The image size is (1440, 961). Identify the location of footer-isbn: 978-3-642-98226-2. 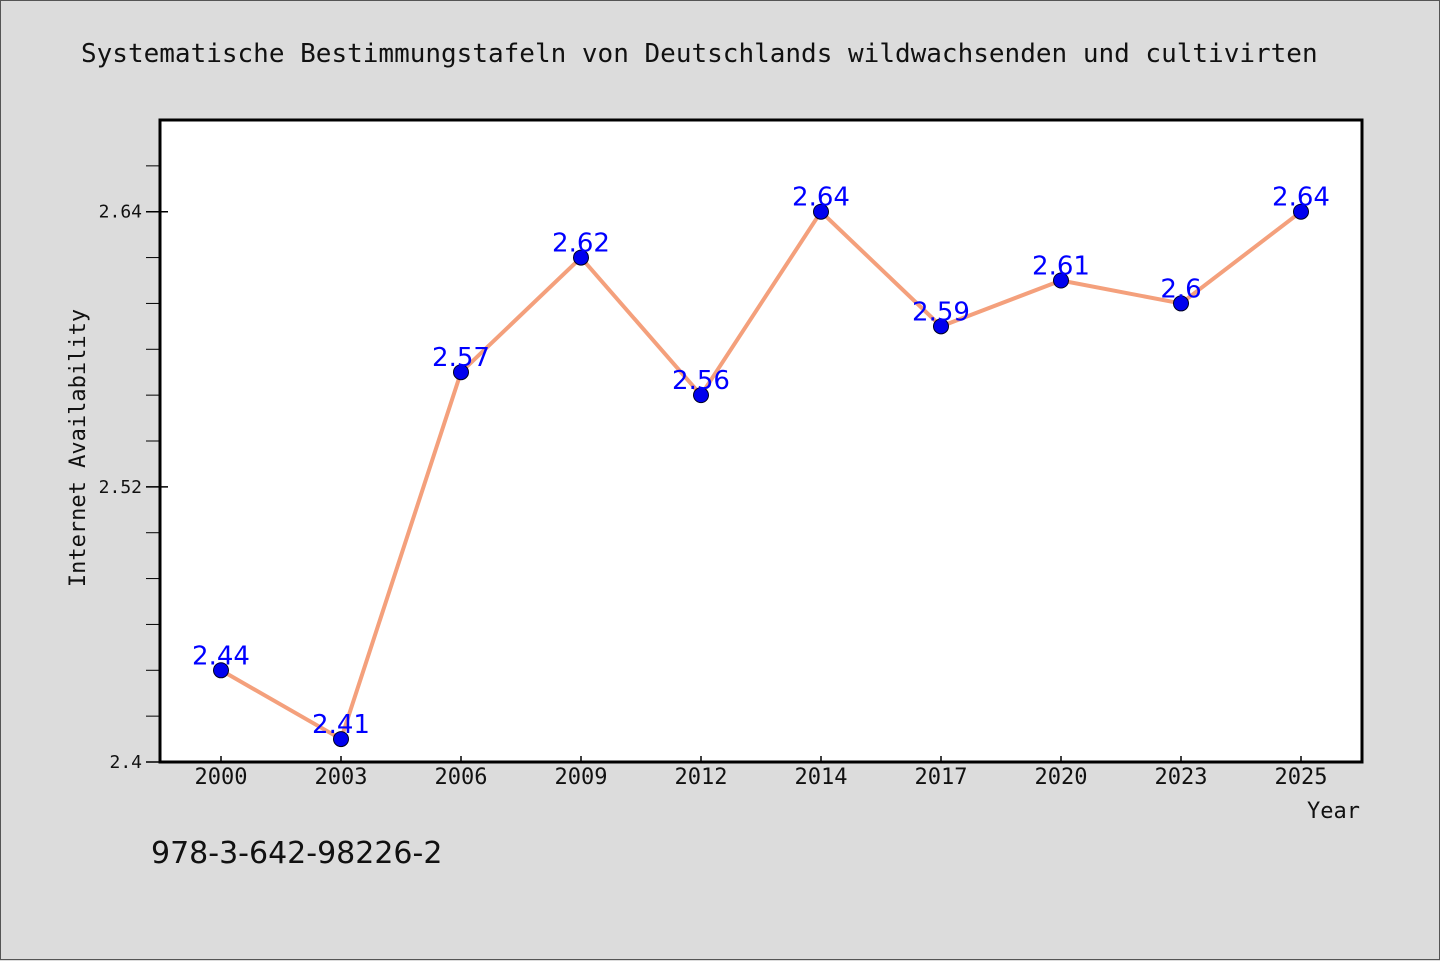
(296, 853).